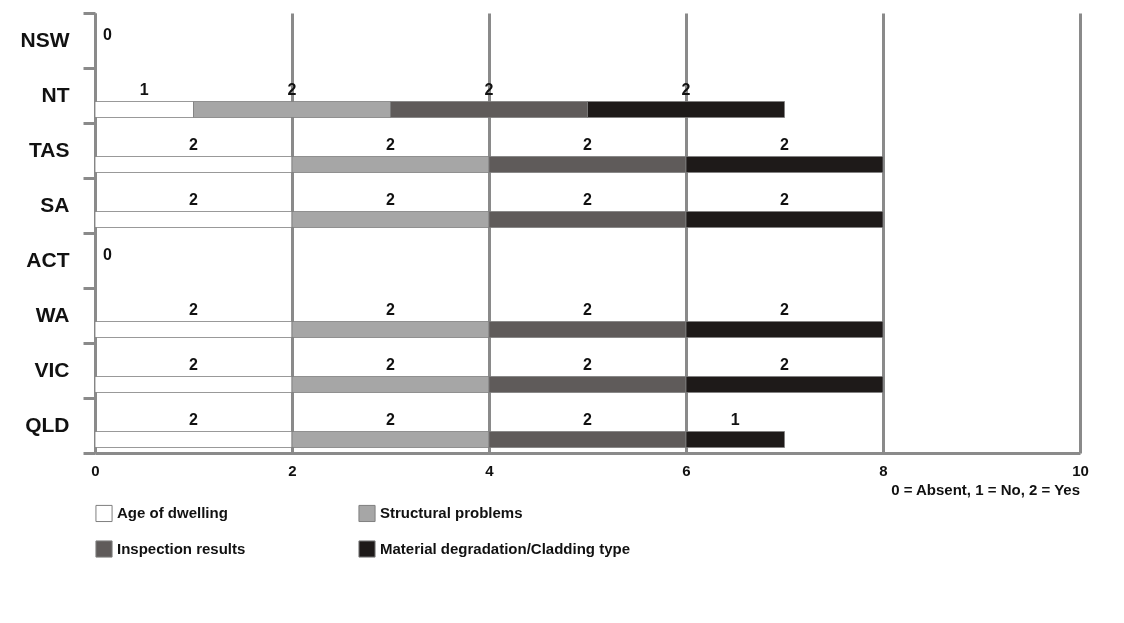 The image size is (1124, 623). Describe the element at coordinates (45, 39) in the screenshot. I see `y-tick-label: NSW` at that location.